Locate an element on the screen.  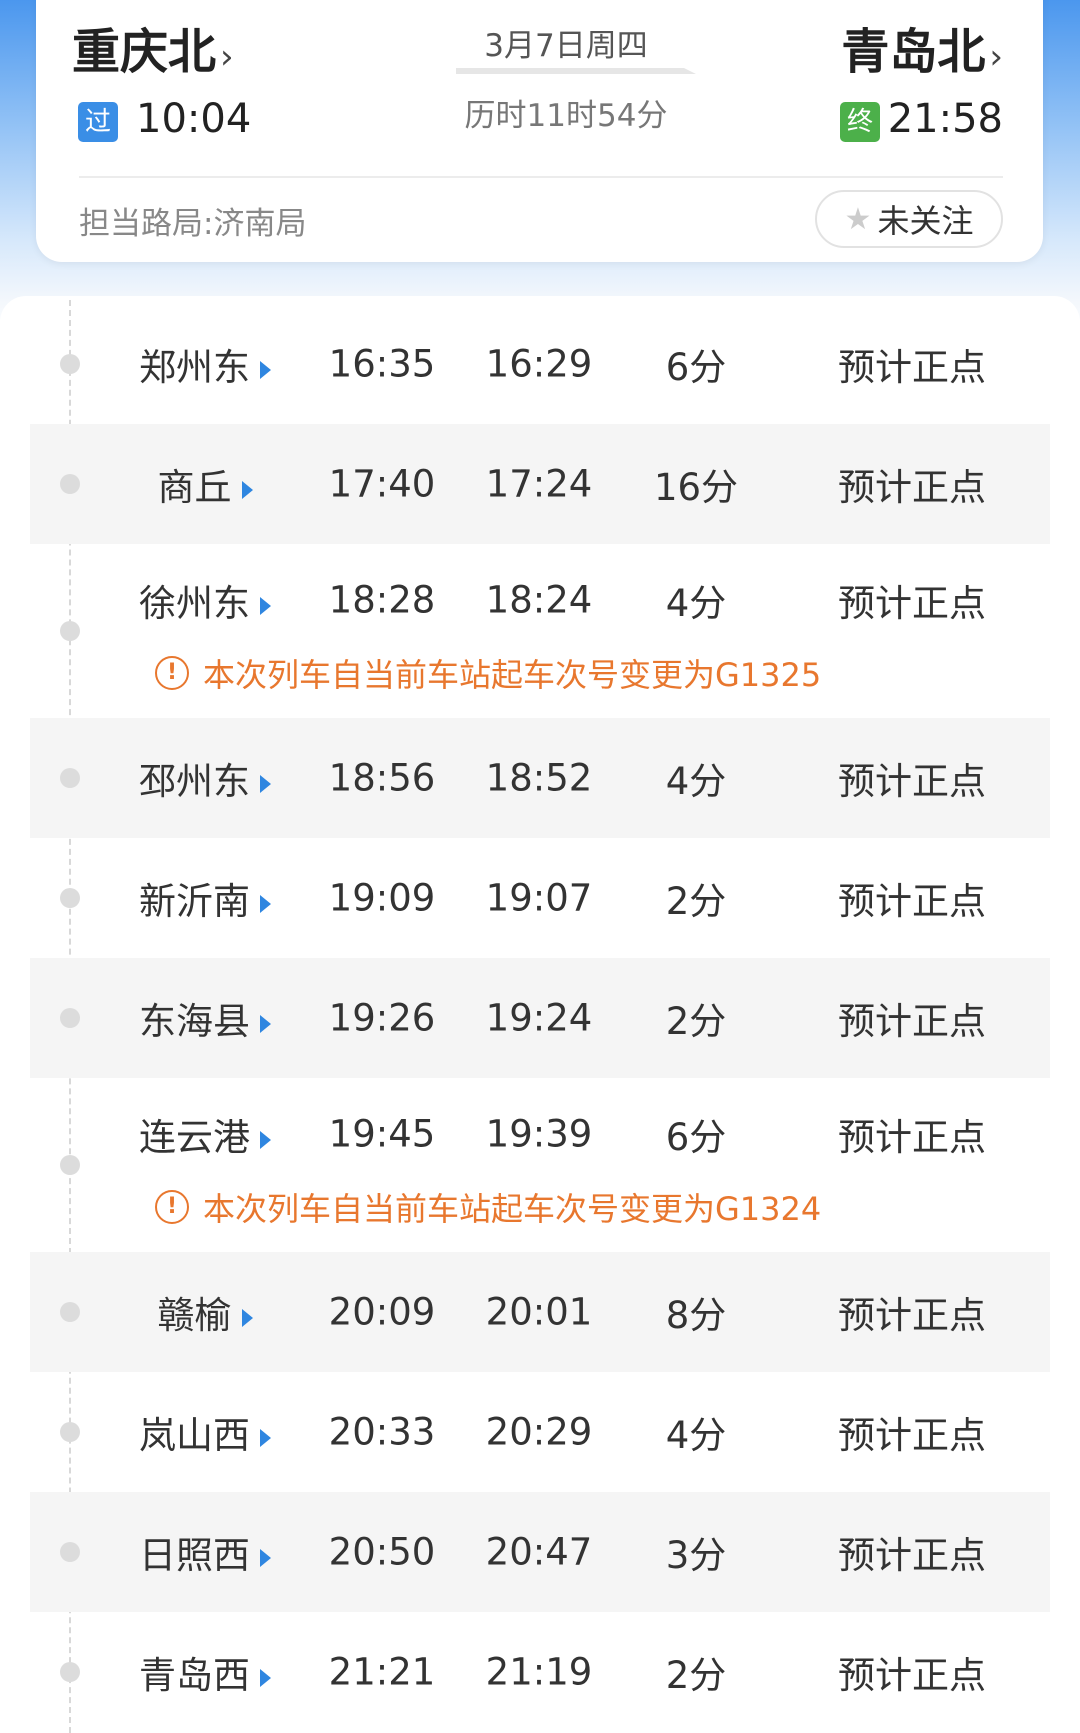
depart-time: 16:29 is located at coordinates (539, 364).